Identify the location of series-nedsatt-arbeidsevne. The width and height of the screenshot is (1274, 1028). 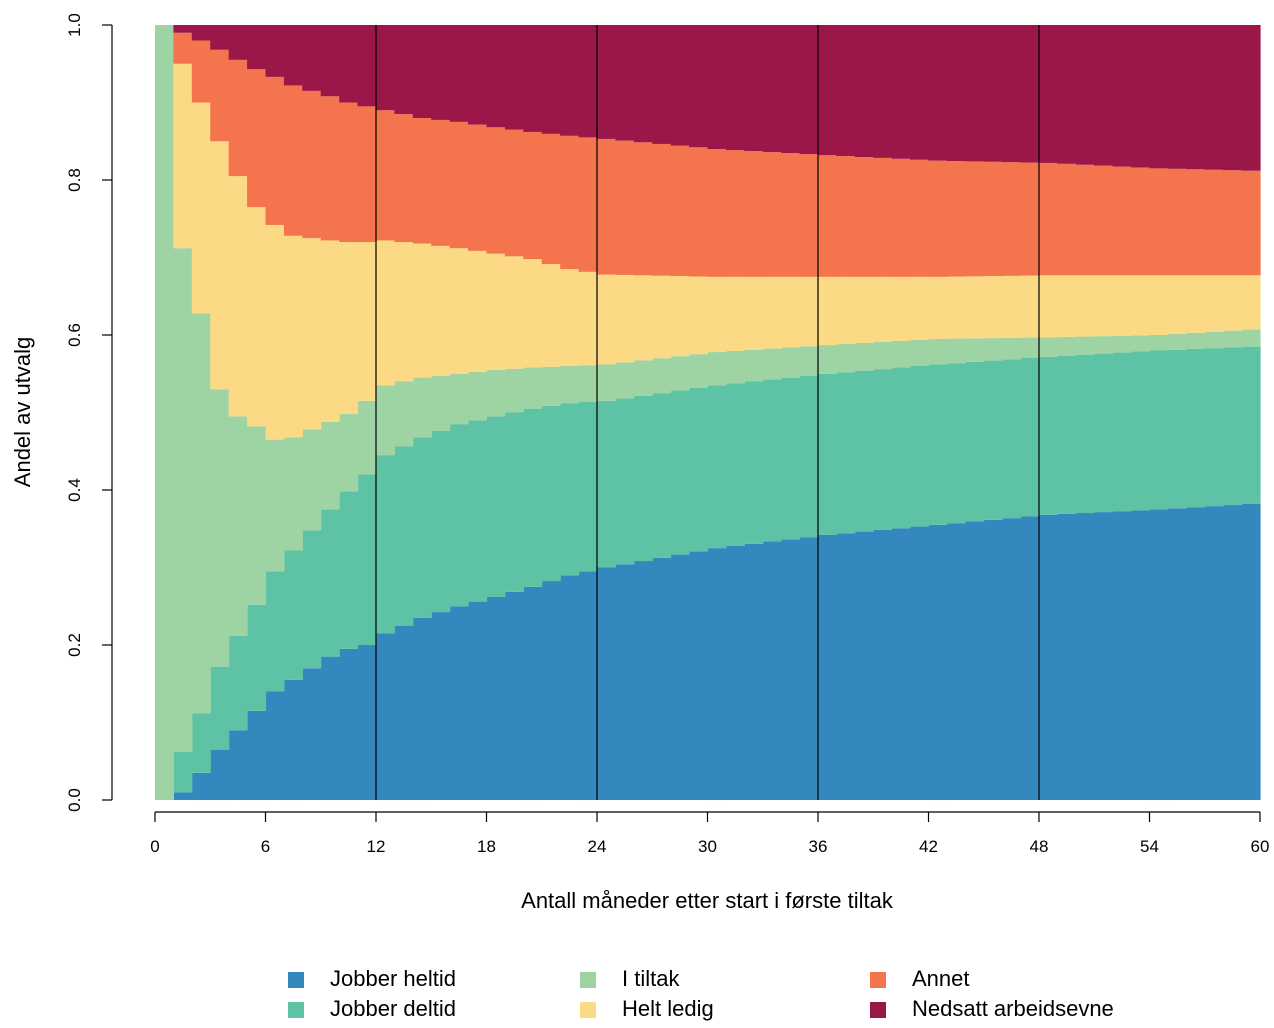
(717, 98).